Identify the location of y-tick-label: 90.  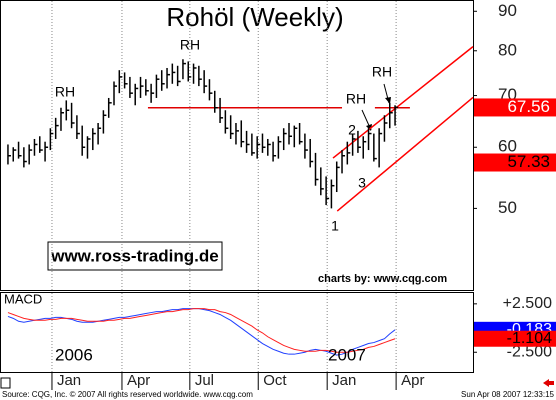
(507, 10).